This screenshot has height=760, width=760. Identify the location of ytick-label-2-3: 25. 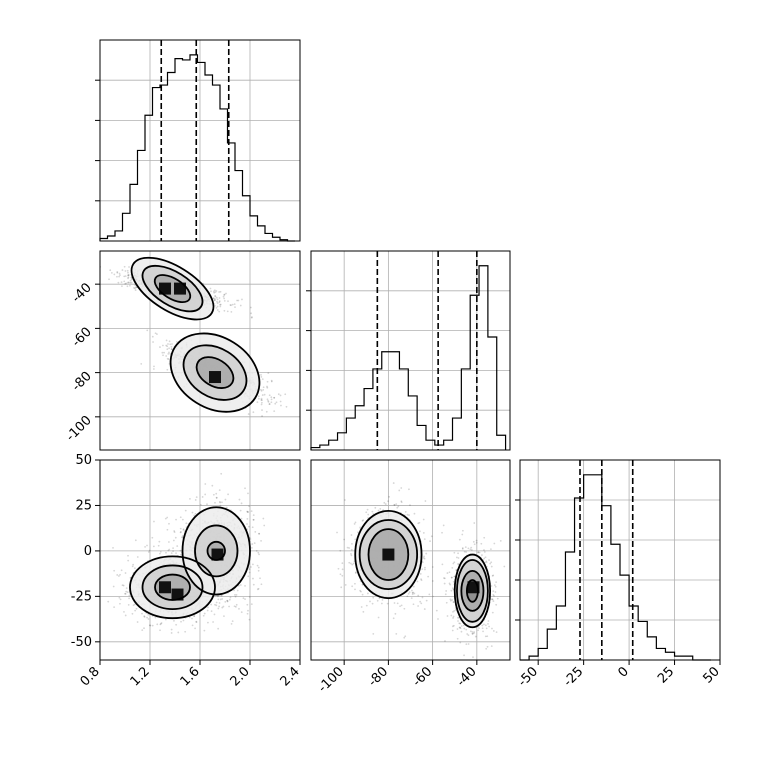
(83, 505).